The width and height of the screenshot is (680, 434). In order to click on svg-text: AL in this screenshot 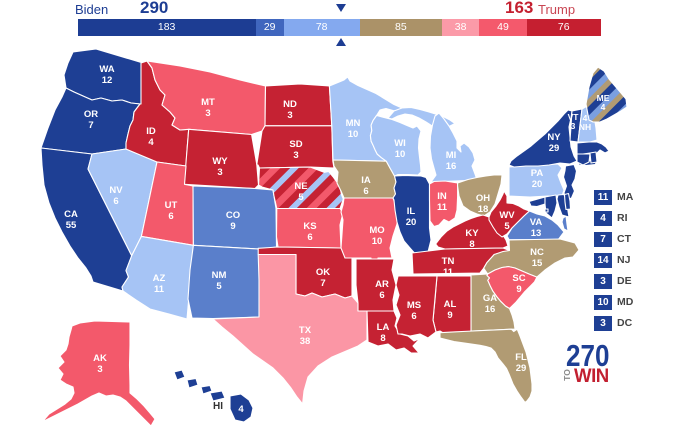, I will do `click(450, 304)`.